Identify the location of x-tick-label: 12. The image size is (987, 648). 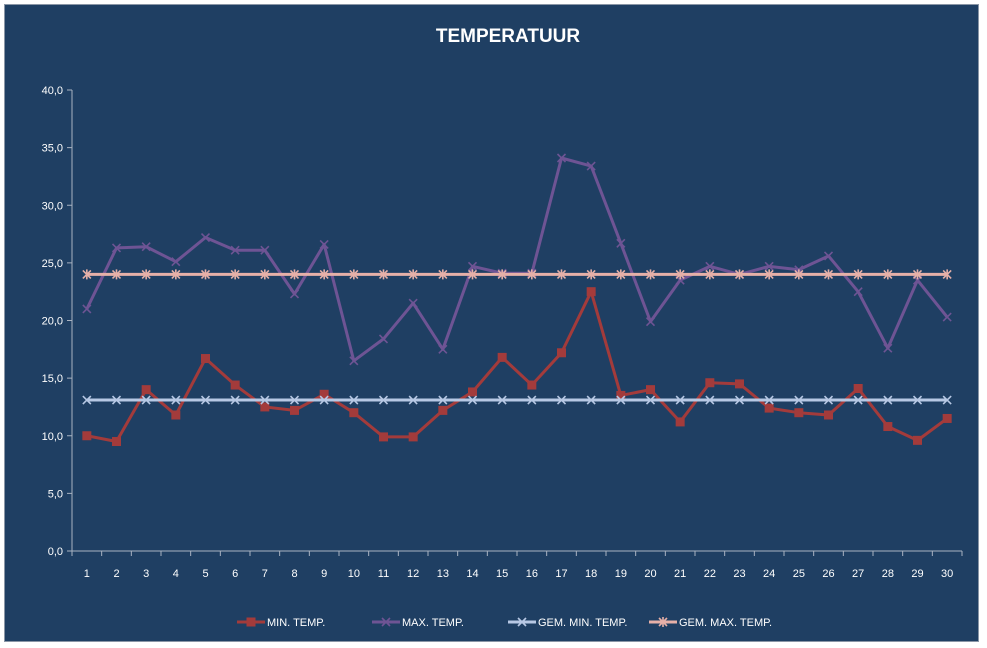
(413, 574).